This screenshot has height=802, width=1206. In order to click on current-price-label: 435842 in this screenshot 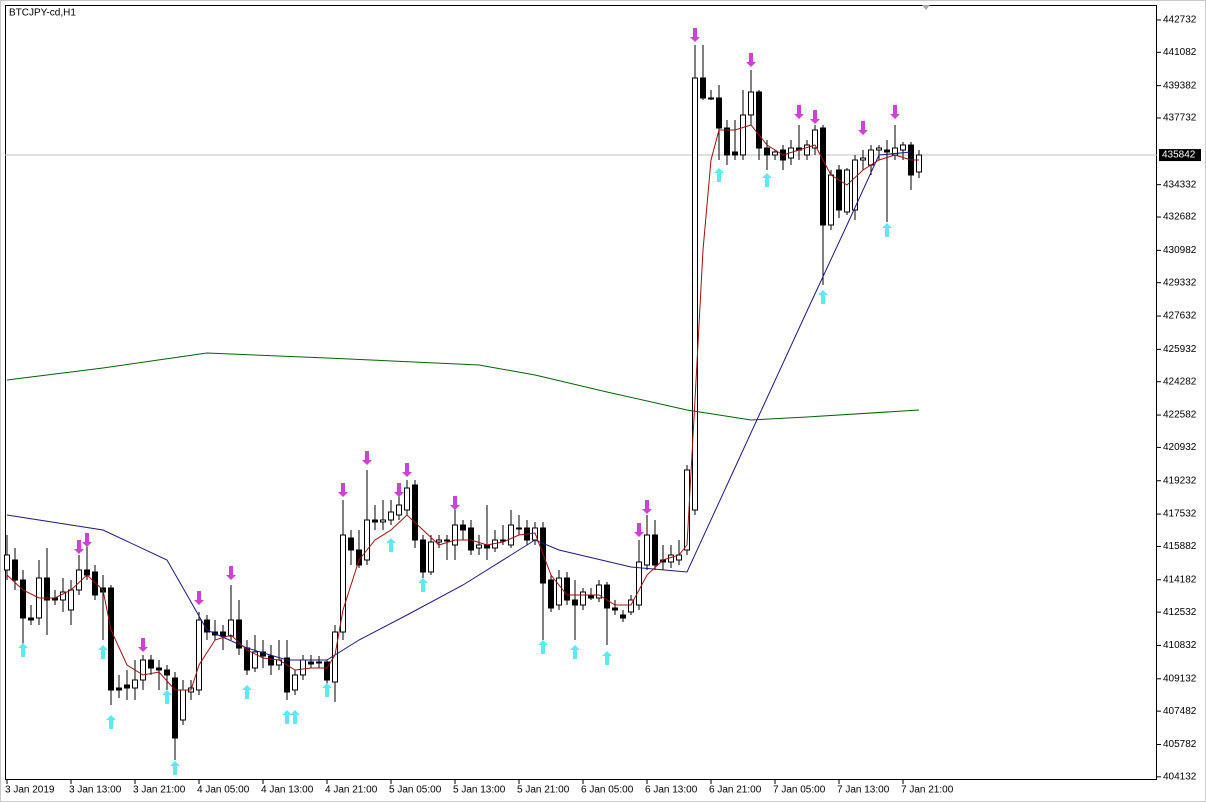, I will do `click(1179, 155)`.